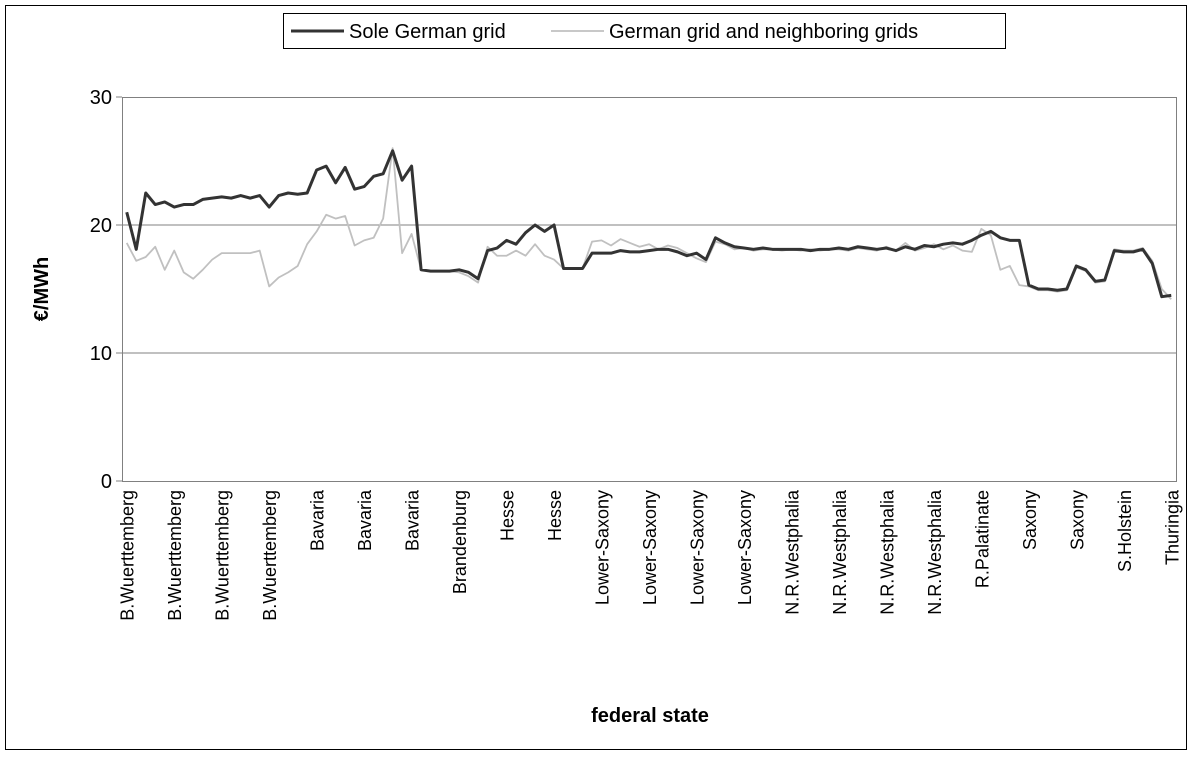 The image size is (1192, 760). What do you see at coordinates (1125, 531) in the screenshot?
I see `x-tick-label: S.Holstein` at bounding box center [1125, 531].